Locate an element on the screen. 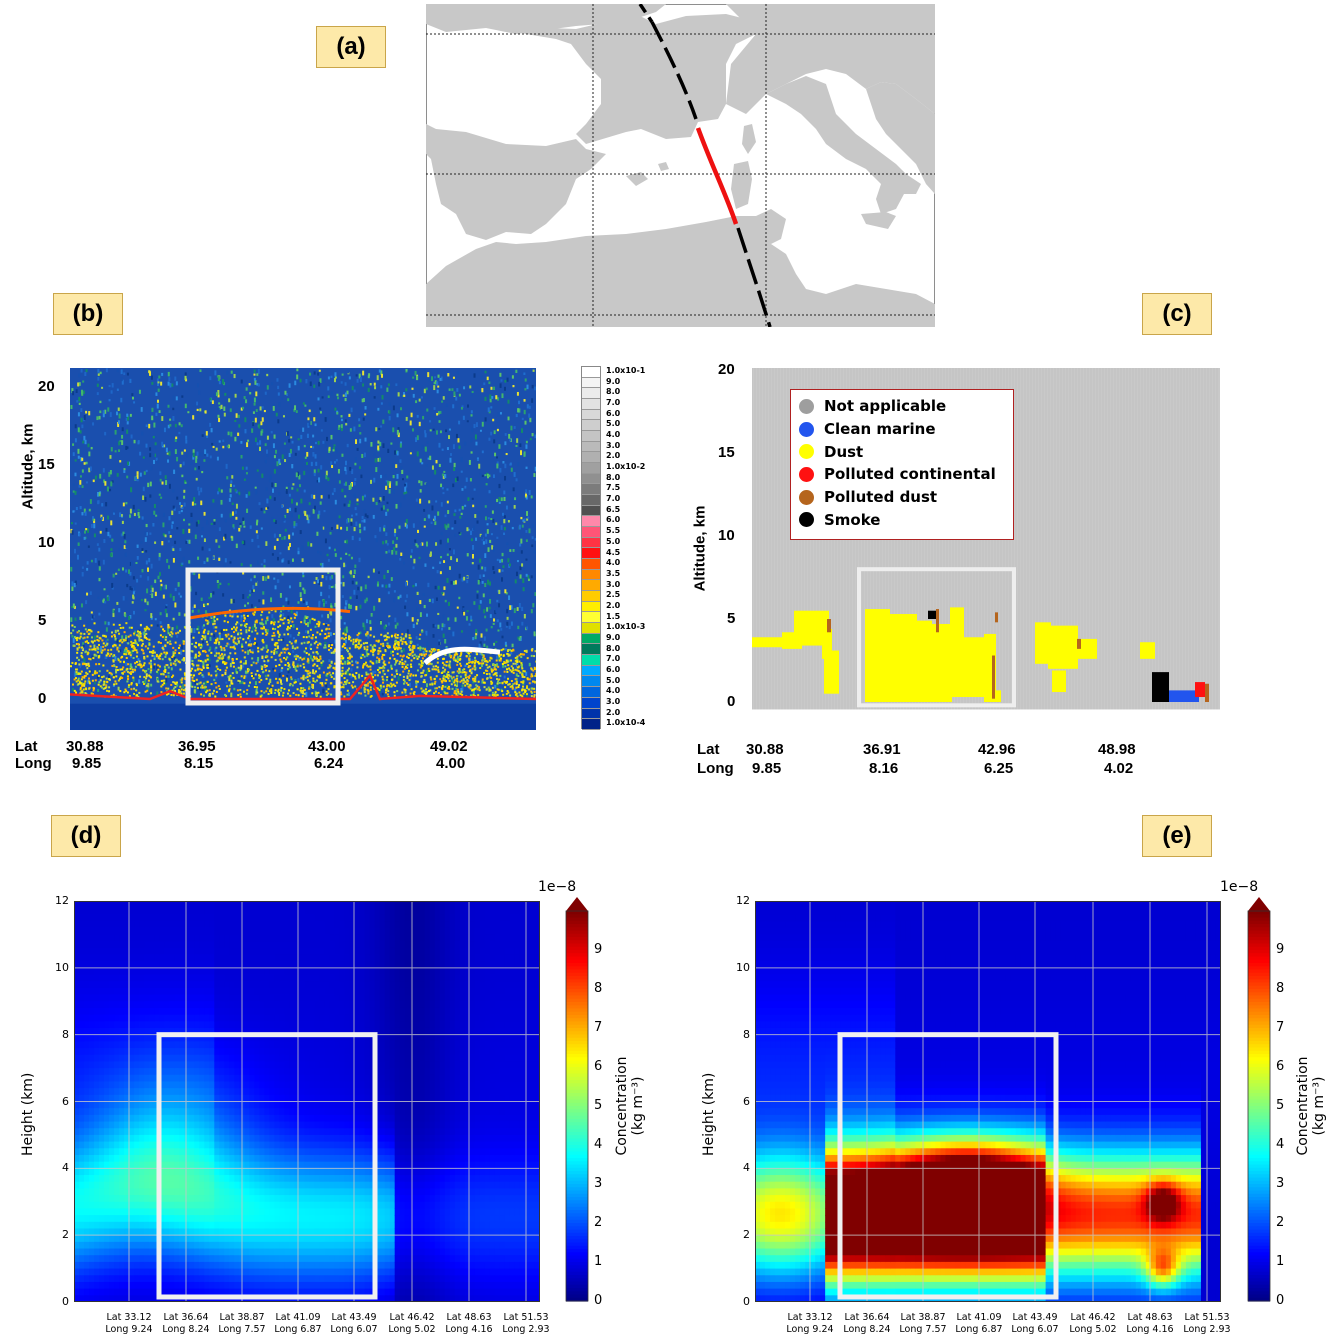 The image size is (1343, 1341). panel-e-colorbar-tick: 2 is located at coordinates (1280, 1222).